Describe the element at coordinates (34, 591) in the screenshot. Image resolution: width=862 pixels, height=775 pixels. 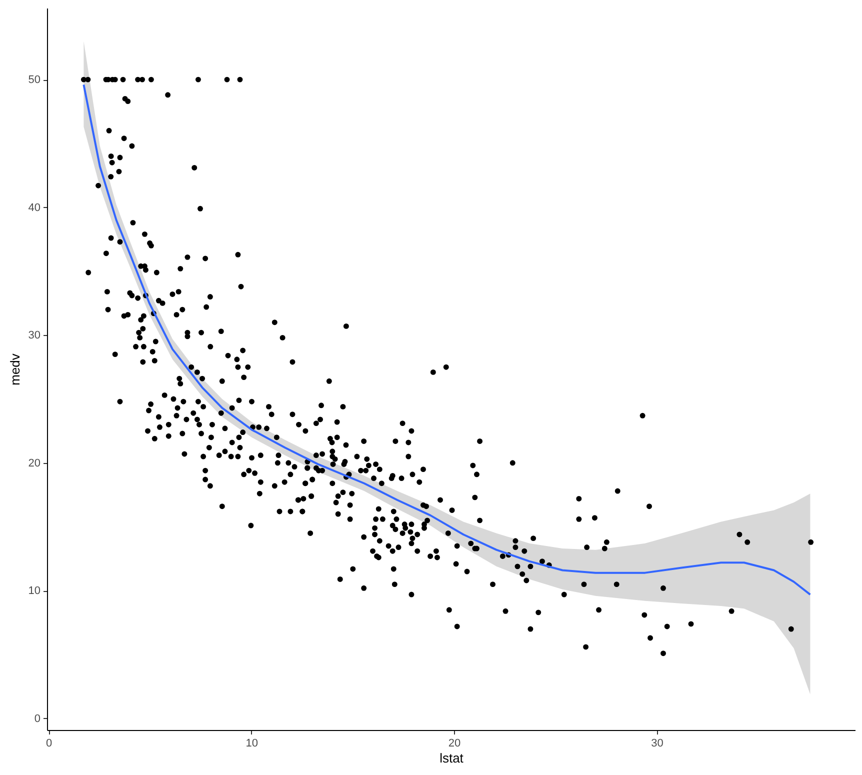
I see `y-tick-label: 10` at that location.